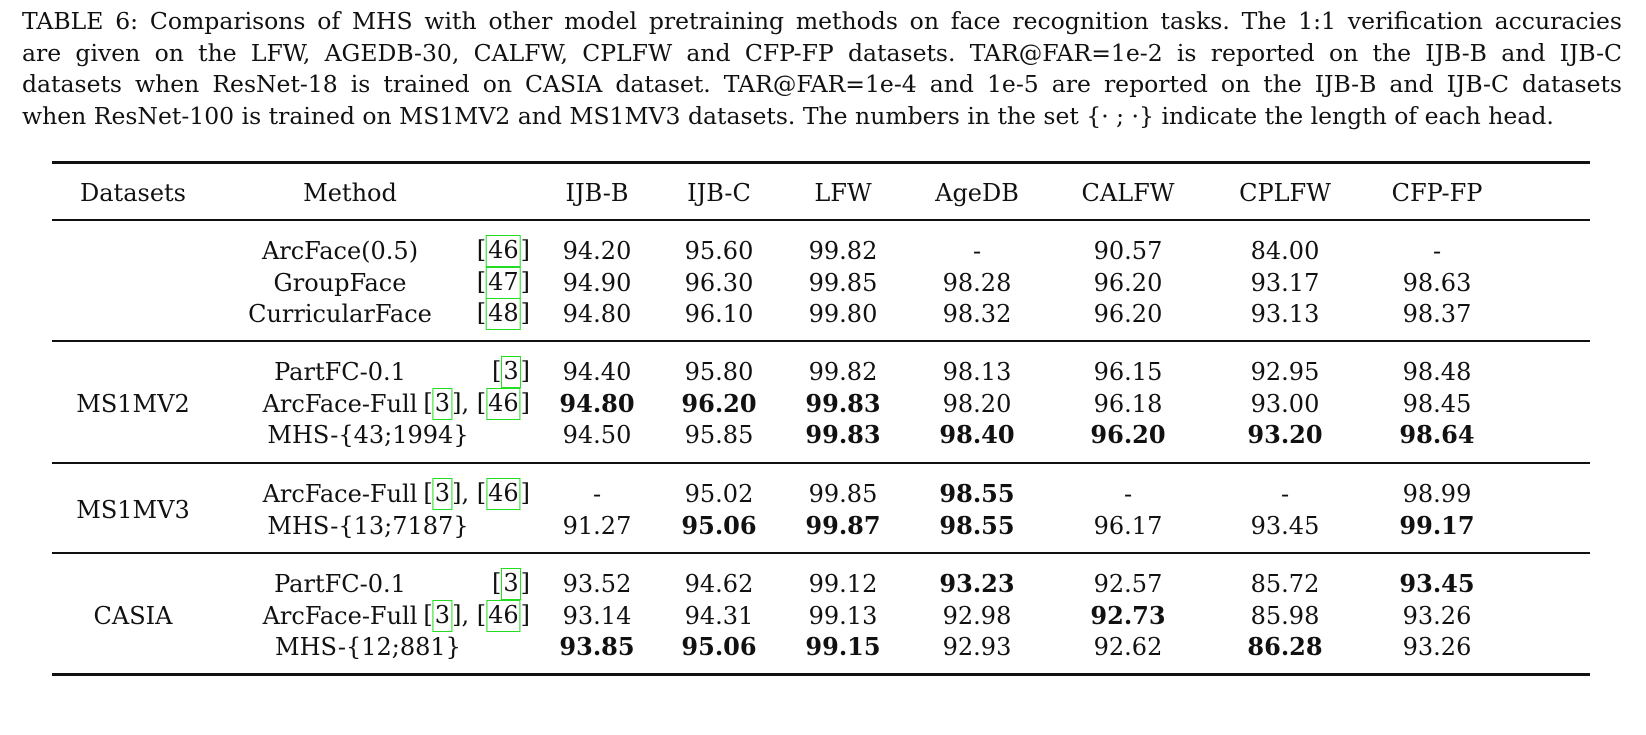 The height and width of the screenshot is (735, 1646). I want to click on value-cell: 99.12, so click(843, 584).